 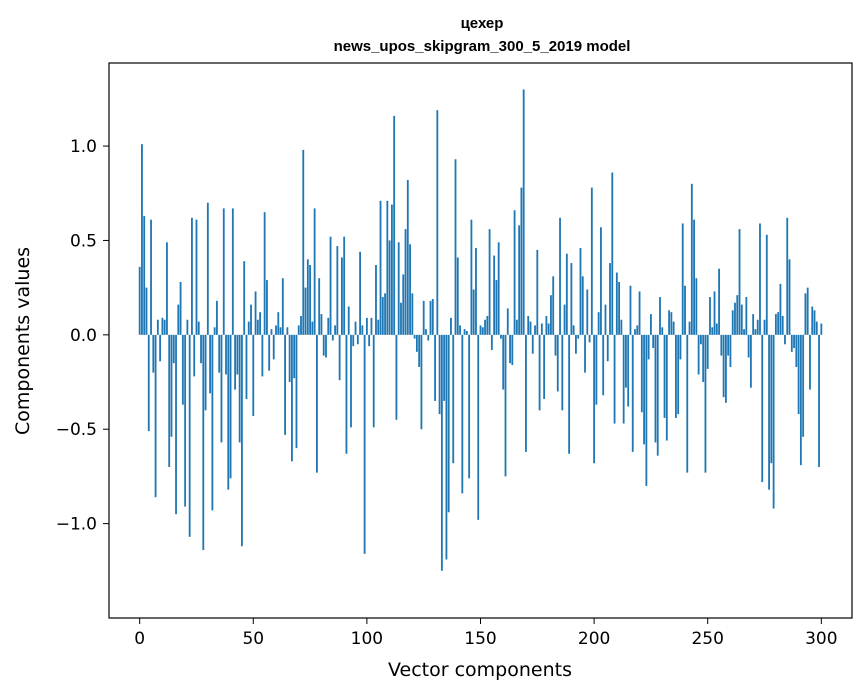 I want to click on x-tick-label: 0, so click(x=139, y=639).